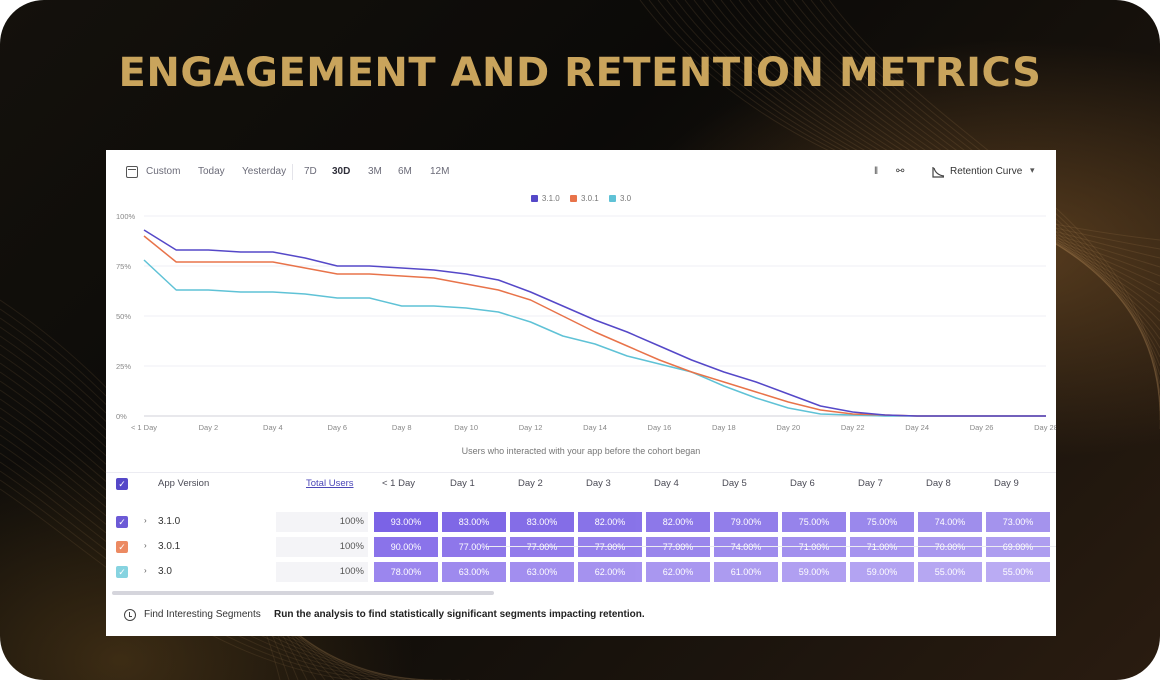 The height and width of the screenshot is (680, 1160). I want to click on legend-item: 3.0.1, so click(584, 198).